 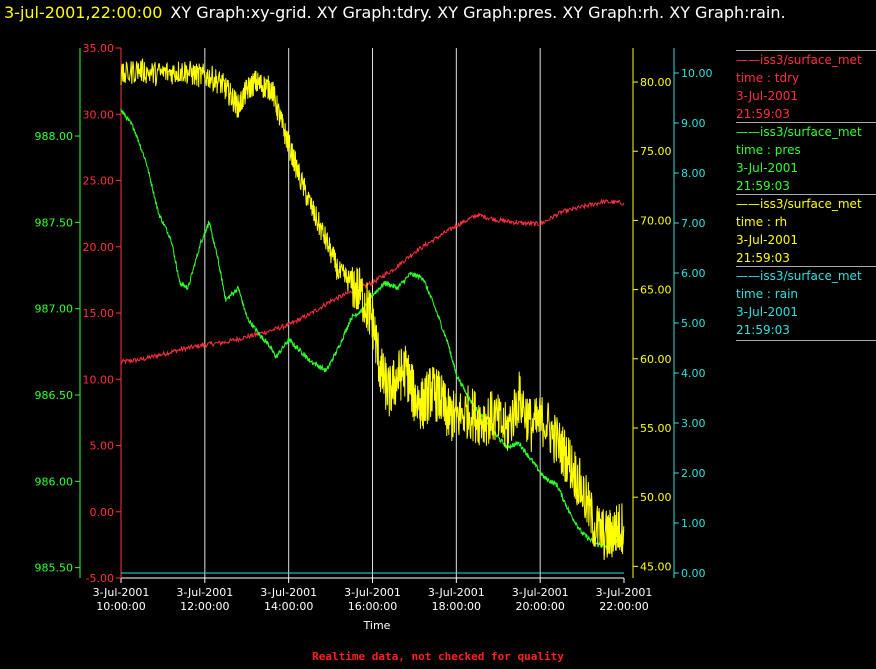 What do you see at coordinates (54, 481) in the screenshot?
I see `pres-tick-label: 986.00` at bounding box center [54, 481].